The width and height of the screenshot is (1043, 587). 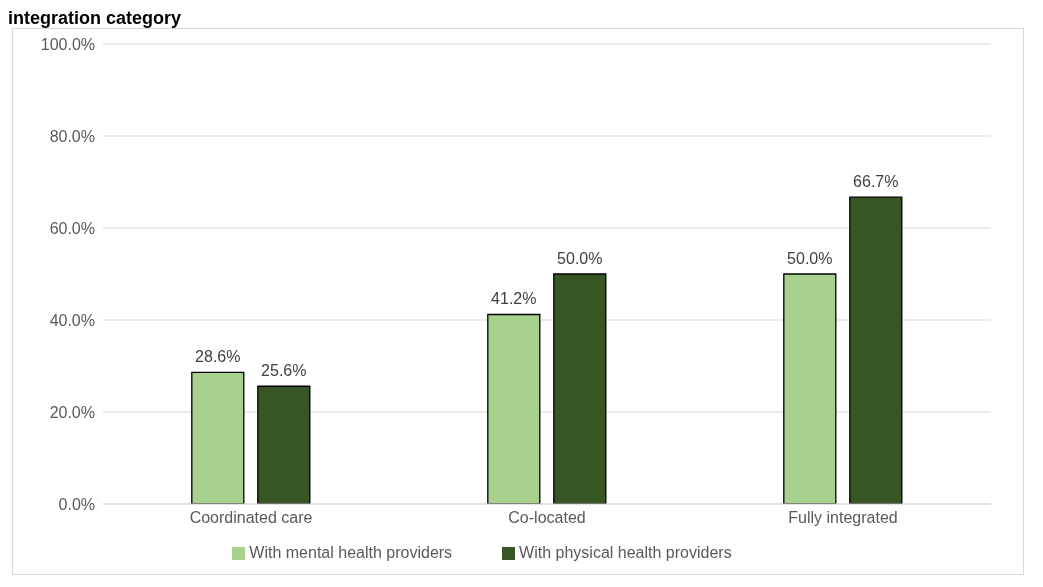 What do you see at coordinates (547, 518) in the screenshot?
I see `x-tick-label: Co-located` at bounding box center [547, 518].